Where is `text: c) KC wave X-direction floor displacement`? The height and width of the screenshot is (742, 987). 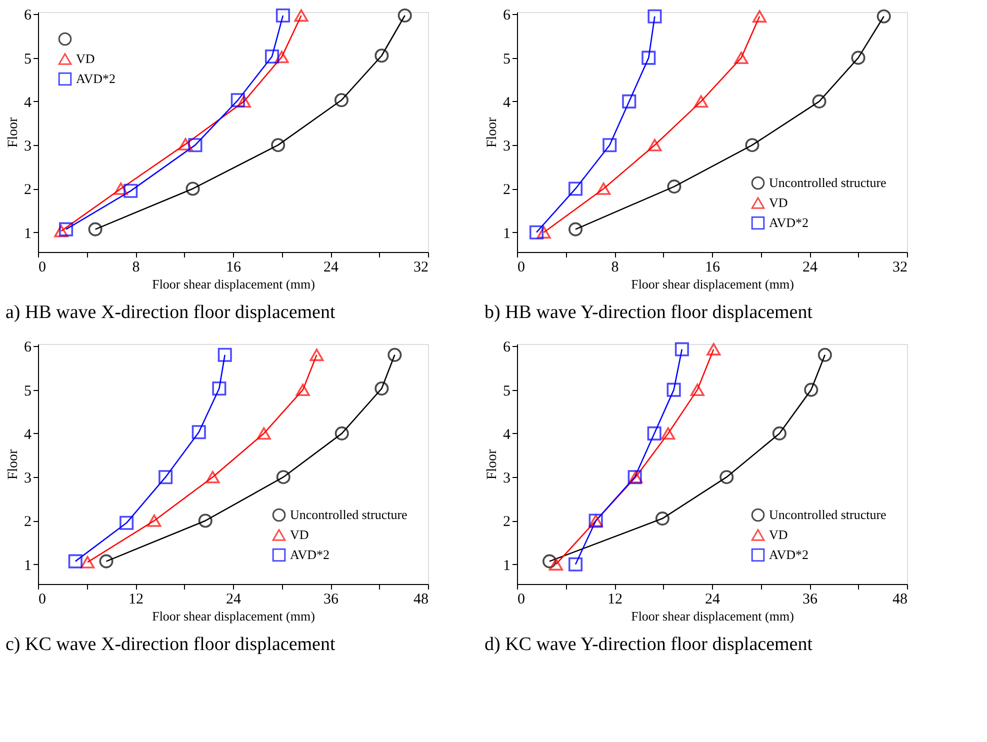
text: c) KC wave X-direction floor displacement is located at coordinates (171, 644).